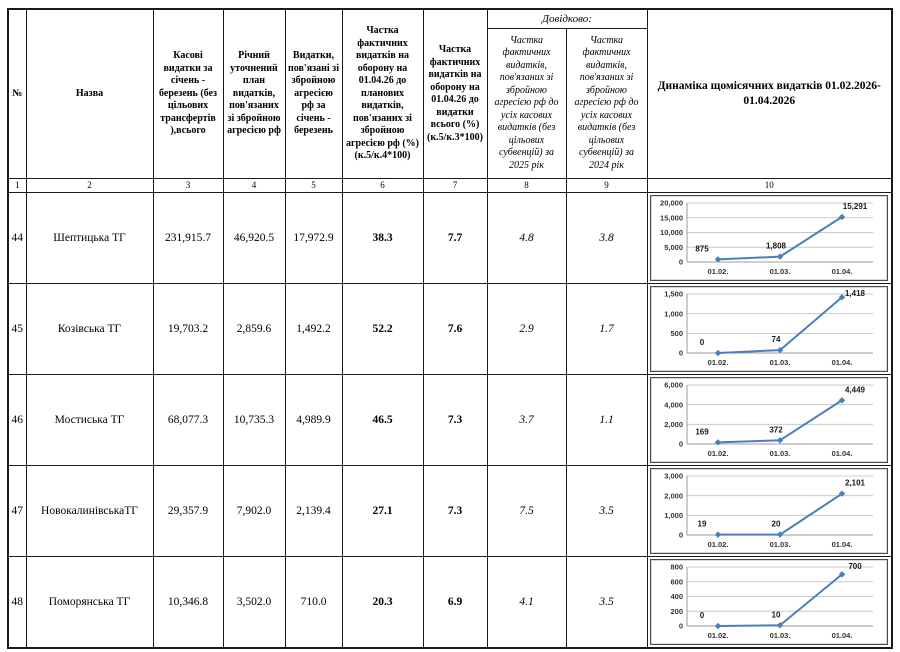 Image resolution: width=900 pixels, height=652 pixels. What do you see at coordinates (677, 611) in the screenshot?
I see `svg-text: 200` at bounding box center [677, 611].